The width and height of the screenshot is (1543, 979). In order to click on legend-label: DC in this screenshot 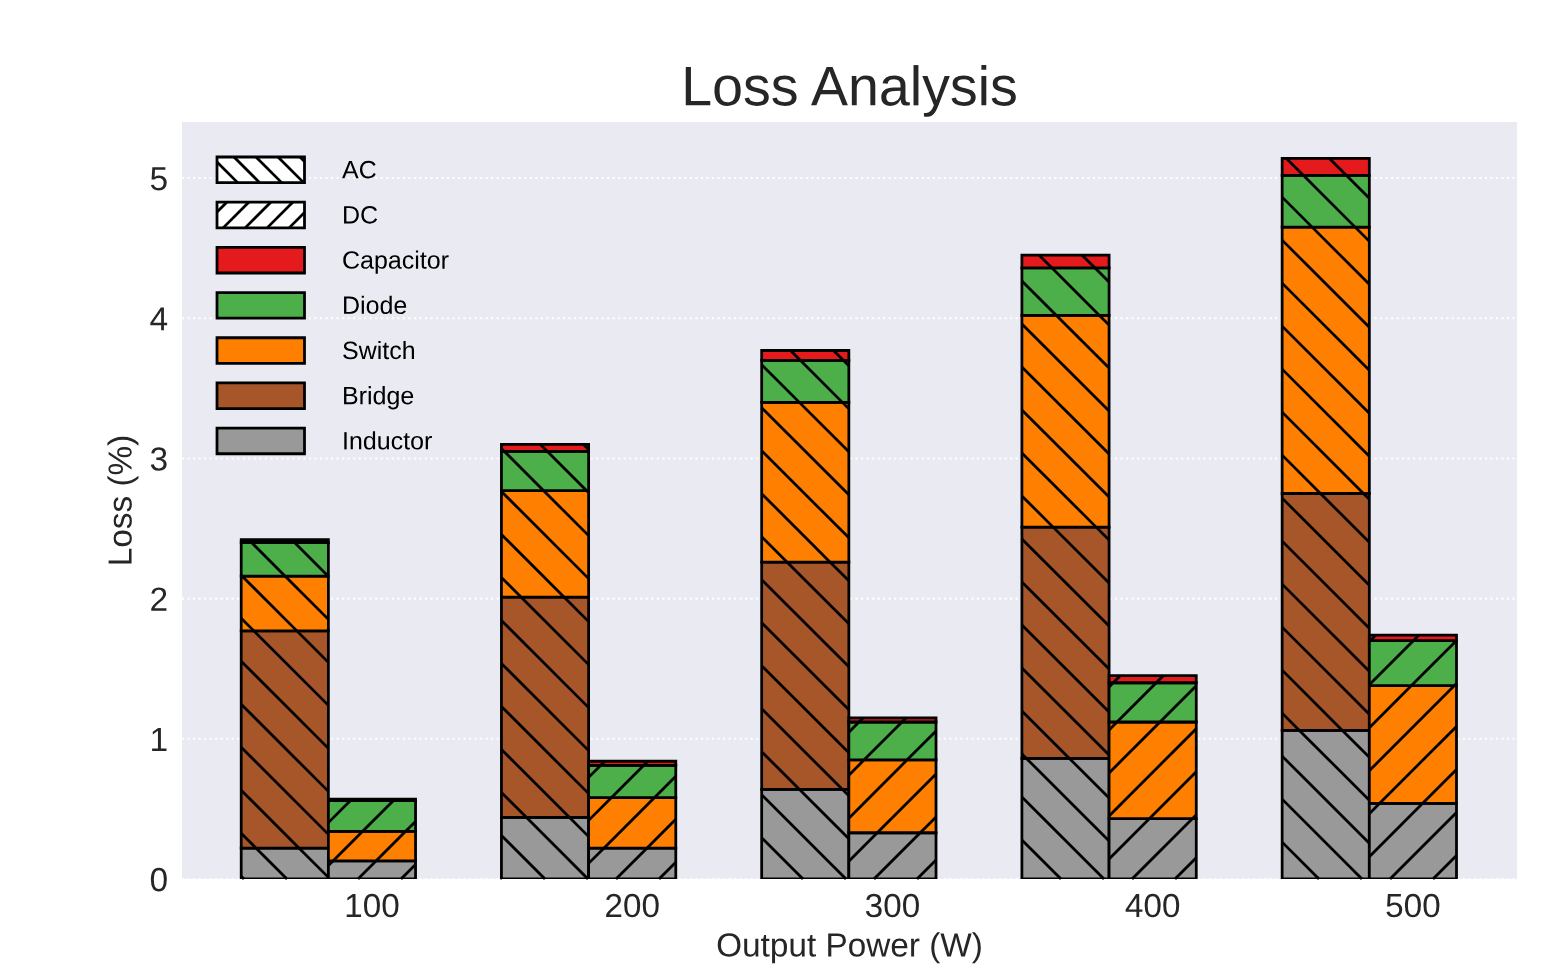, I will do `click(361, 214)`.